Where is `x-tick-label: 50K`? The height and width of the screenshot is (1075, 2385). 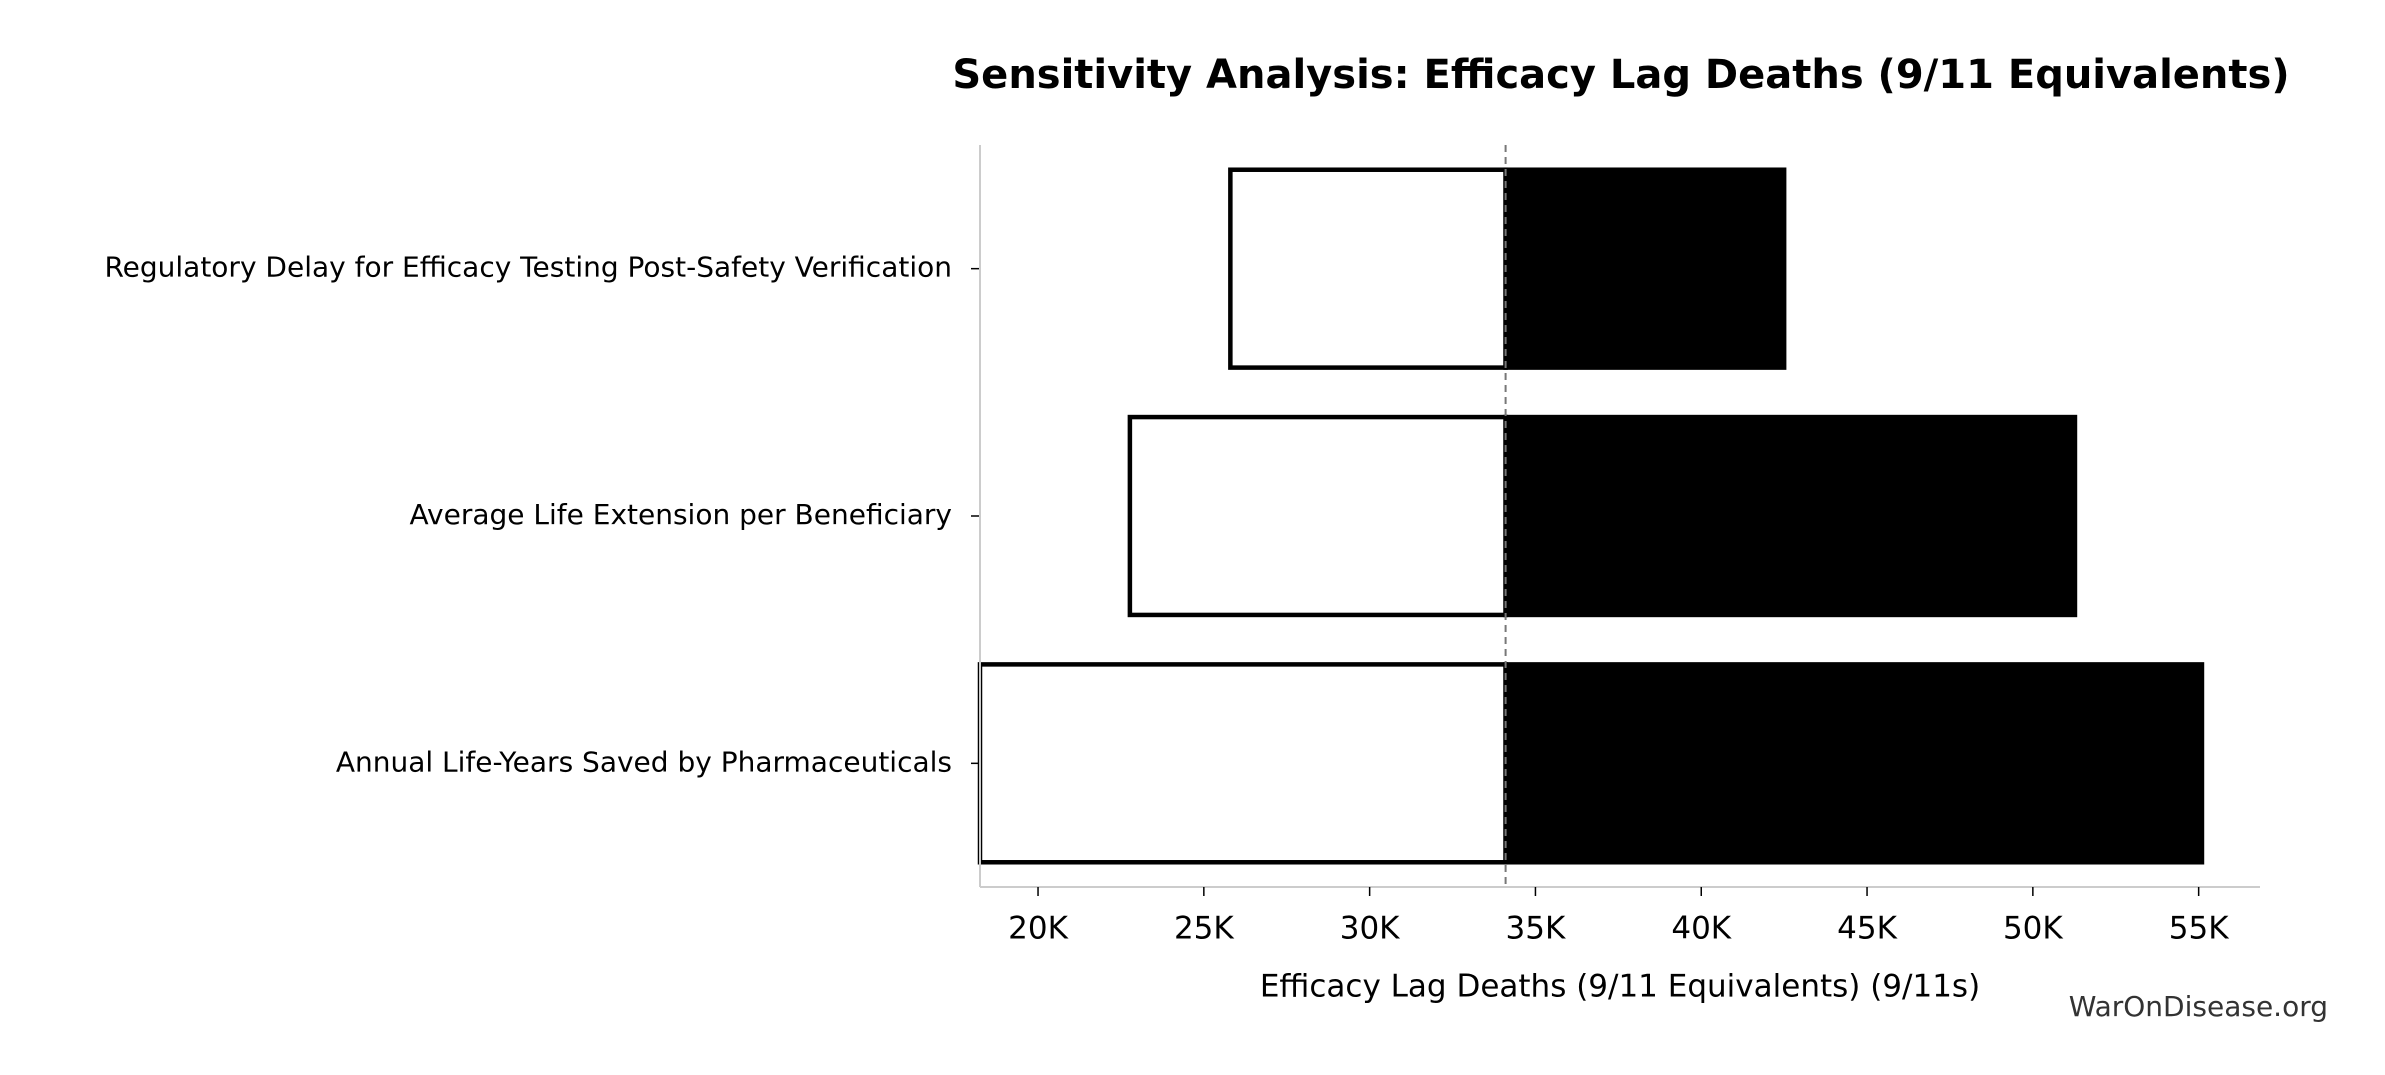 x-tick-label: 50K is located at coordinates (2033, 929).